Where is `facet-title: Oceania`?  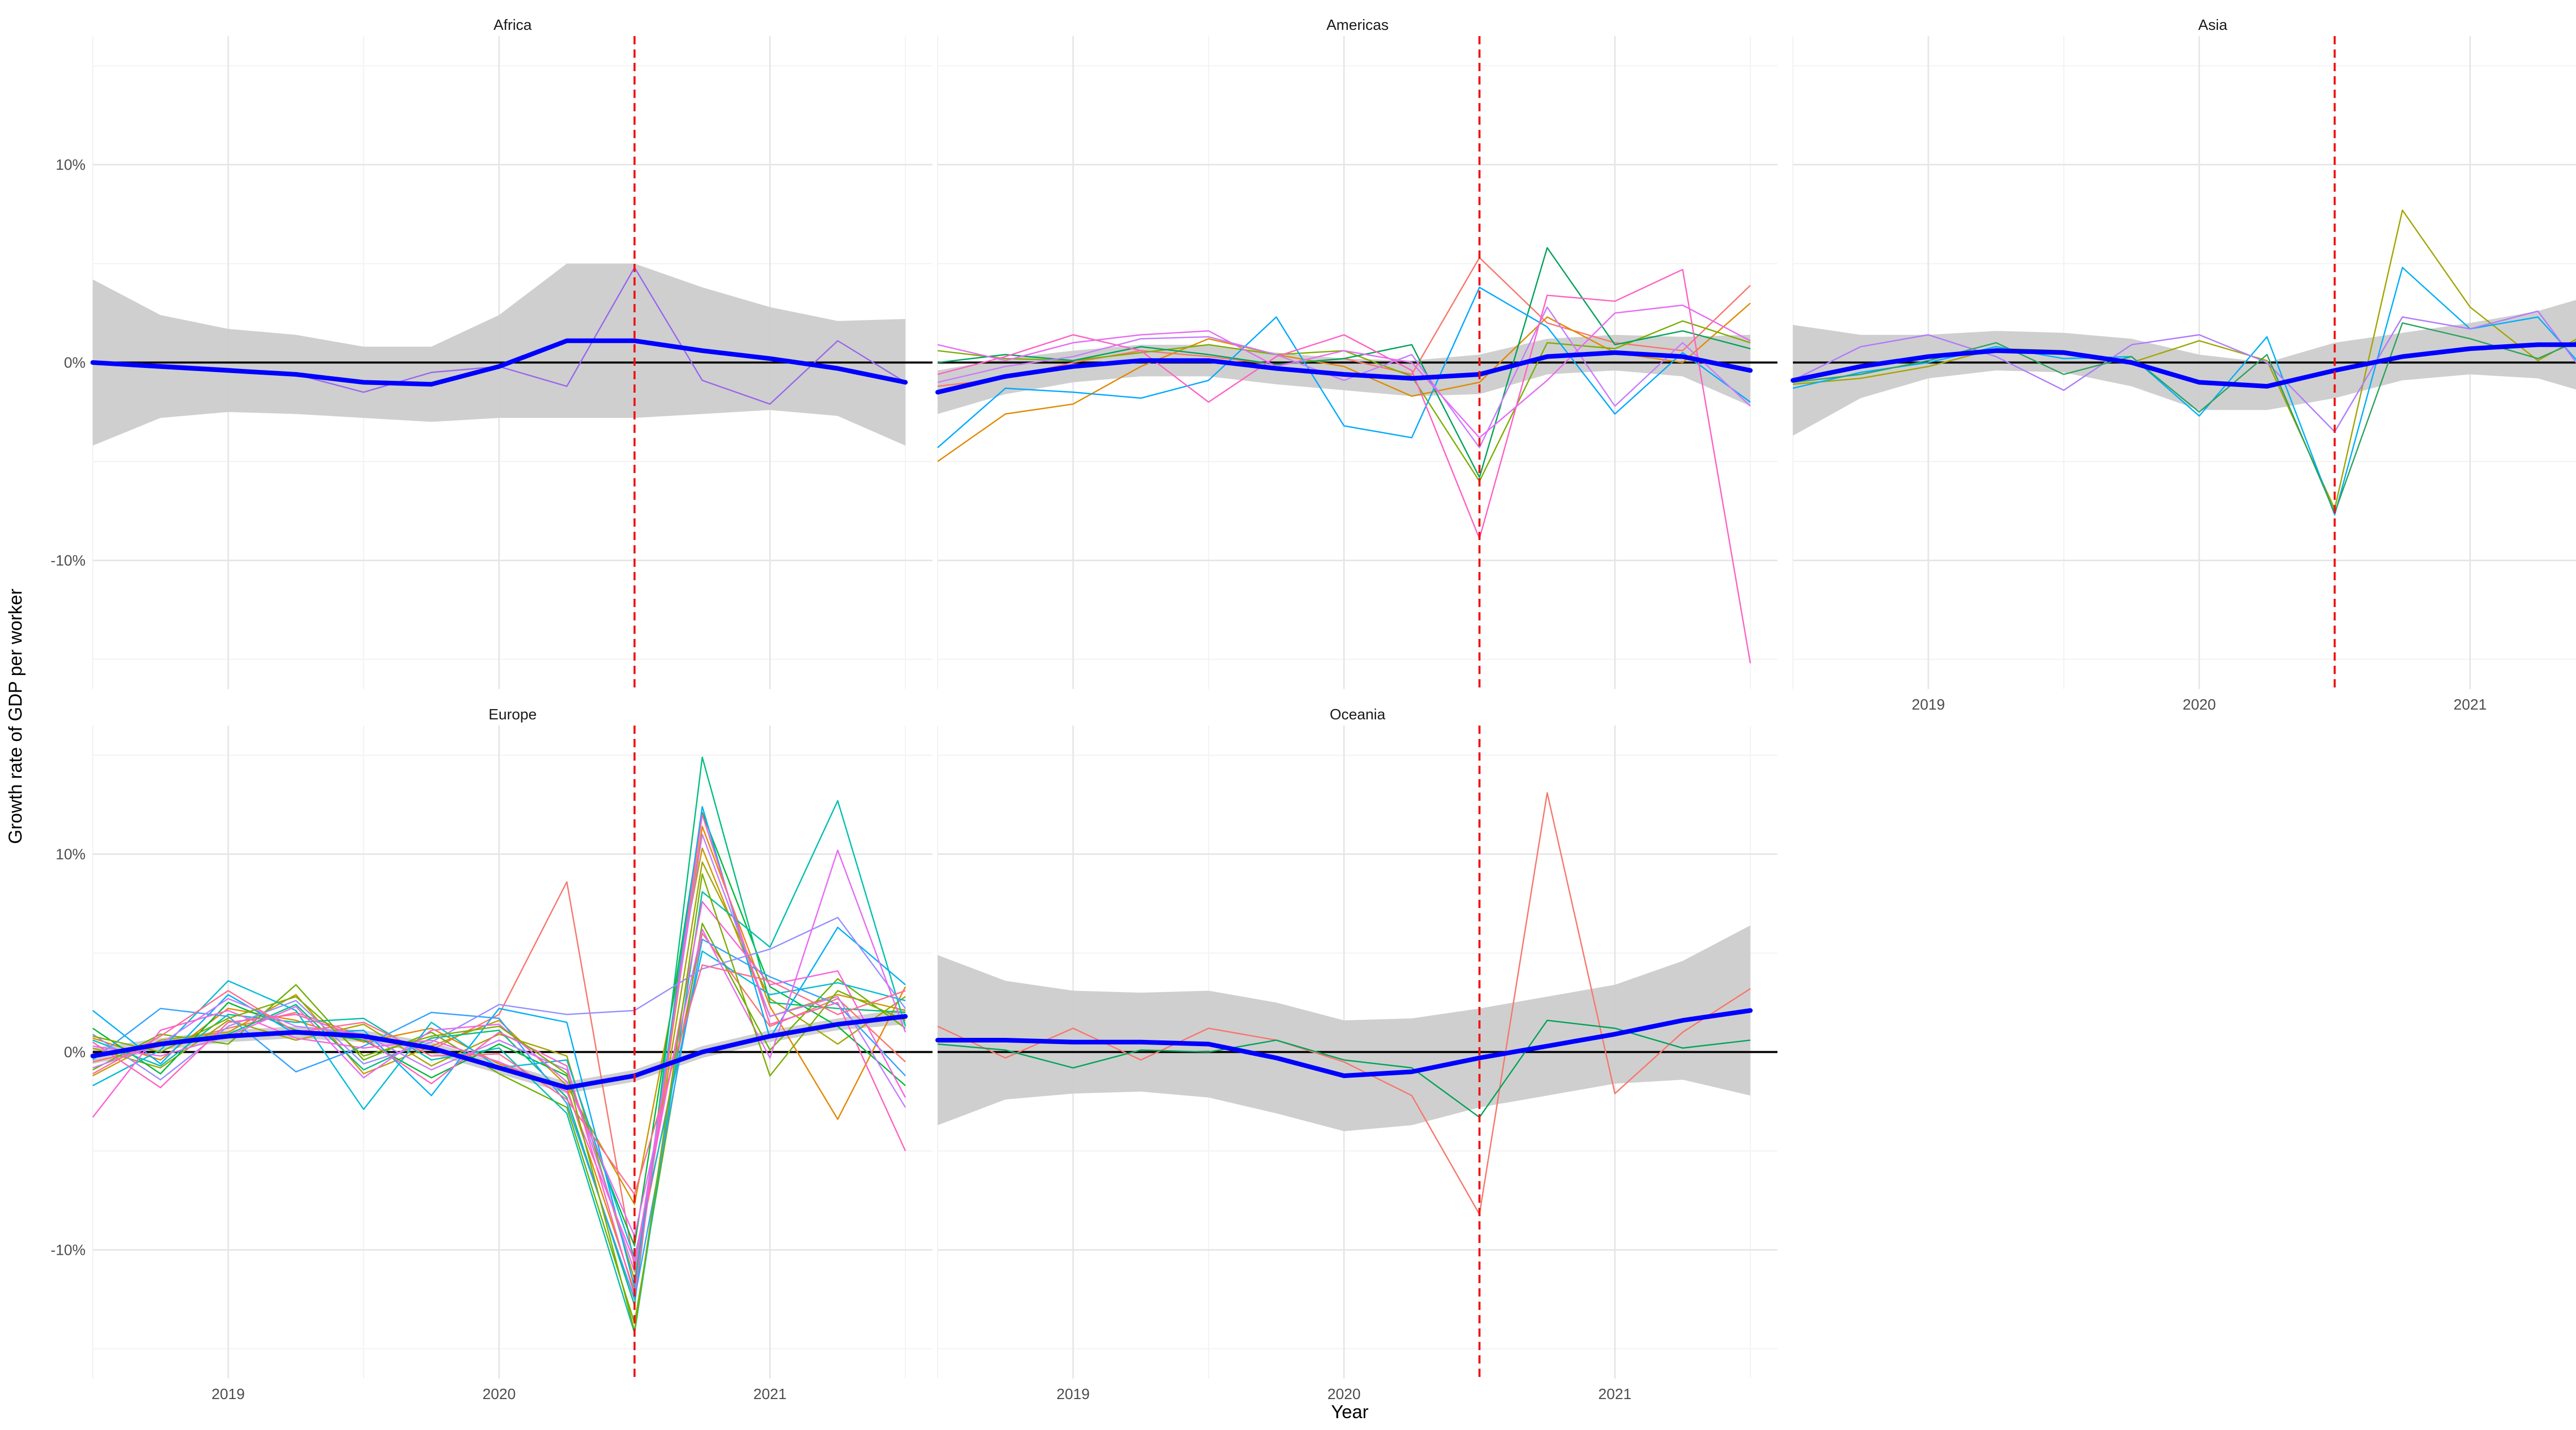
facet-title: Oceania is located at coordinates (1358, 714).